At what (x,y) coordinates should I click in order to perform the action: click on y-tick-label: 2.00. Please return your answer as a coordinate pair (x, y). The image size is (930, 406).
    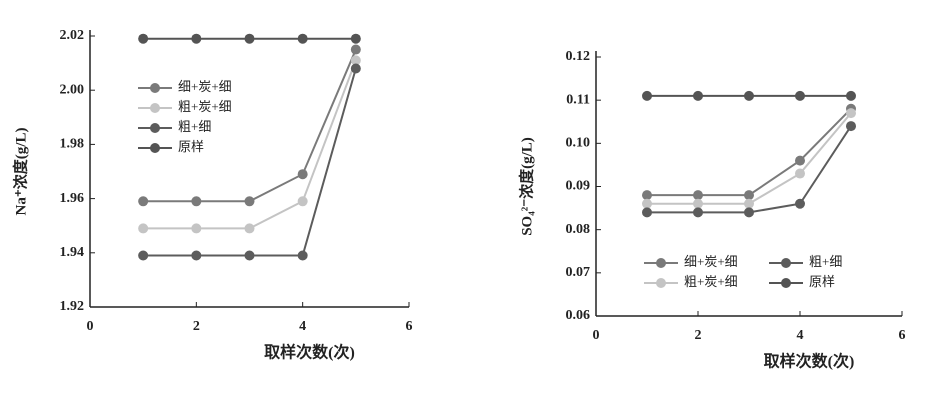
    Looking at the image, I should click on (72, 89).